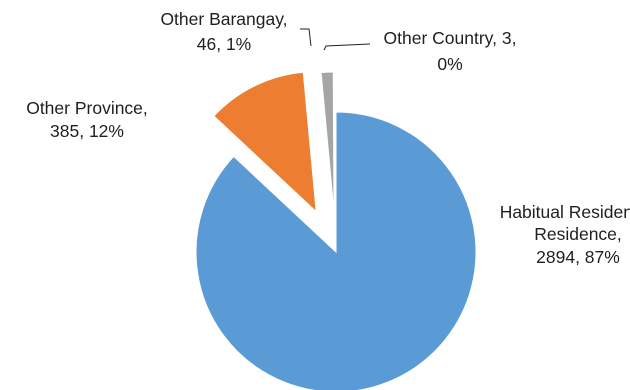  Describe the element at coordinates (87, 131) in the screenshot. I see `label-other-province-value: 385, 12%` at that location.